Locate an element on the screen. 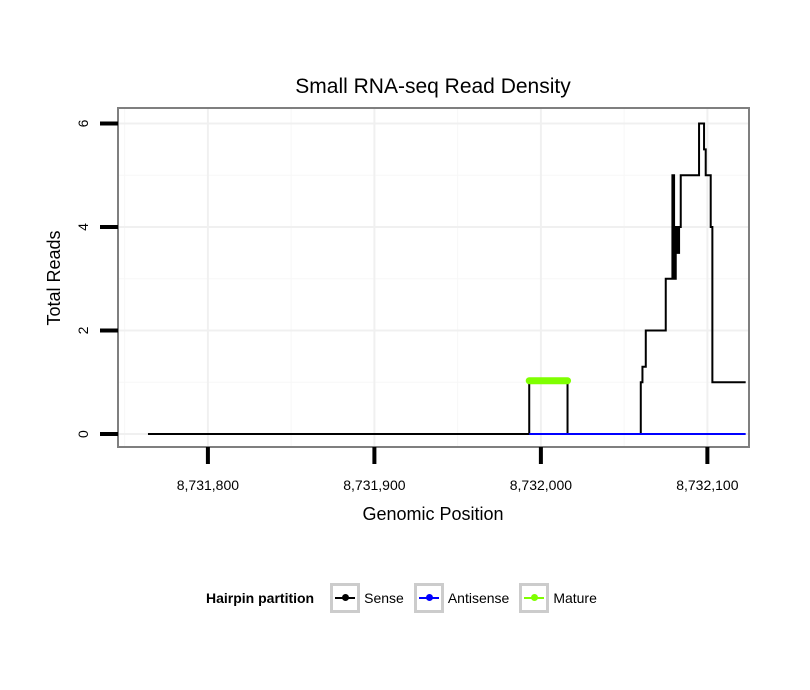 Image resolution: width=810 pixels, height=690 pixels. x-axis-label: Genomic Position is located at coordinates (432, 514).